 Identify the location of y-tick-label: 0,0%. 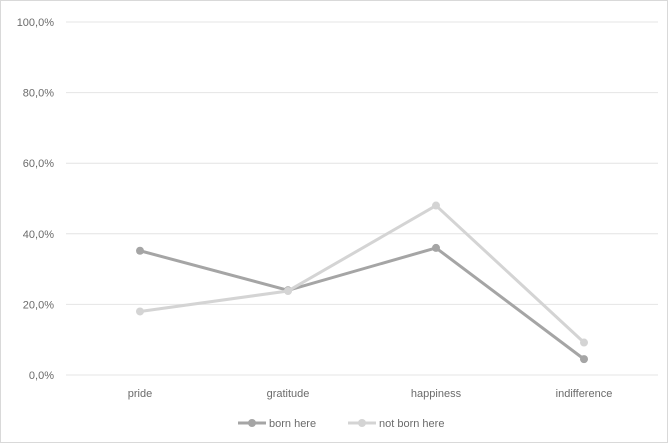
(41, 376).